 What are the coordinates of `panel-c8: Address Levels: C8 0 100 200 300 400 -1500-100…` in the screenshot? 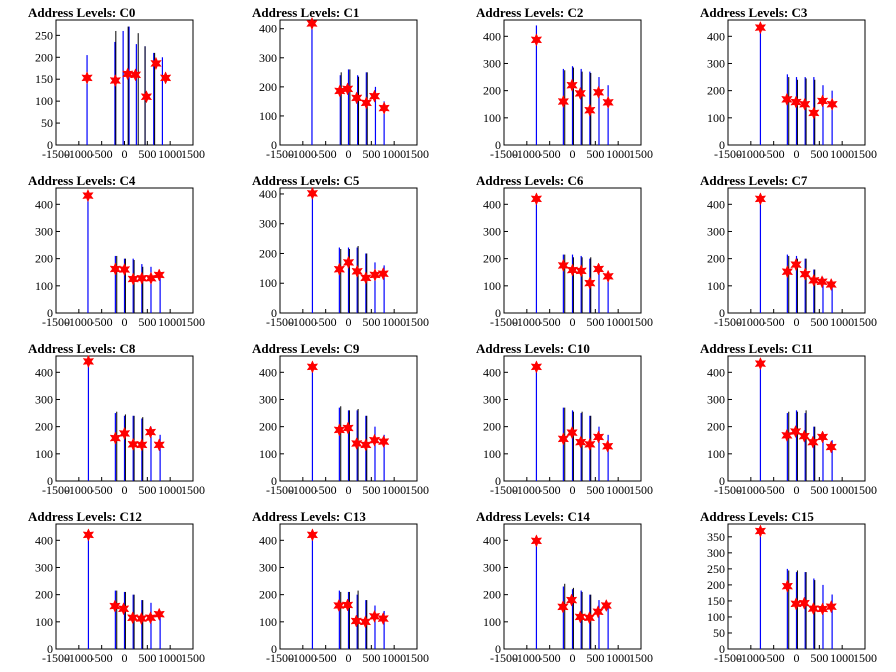 It's located at (116, 419).